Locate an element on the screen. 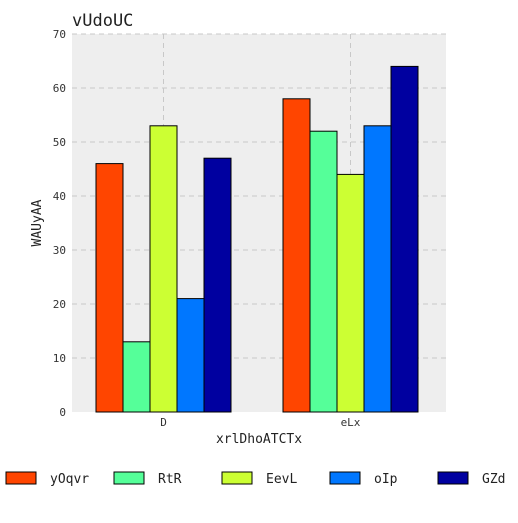 The image size is (518, 523). bar-oIp-D is located at coordinates (190, 355).